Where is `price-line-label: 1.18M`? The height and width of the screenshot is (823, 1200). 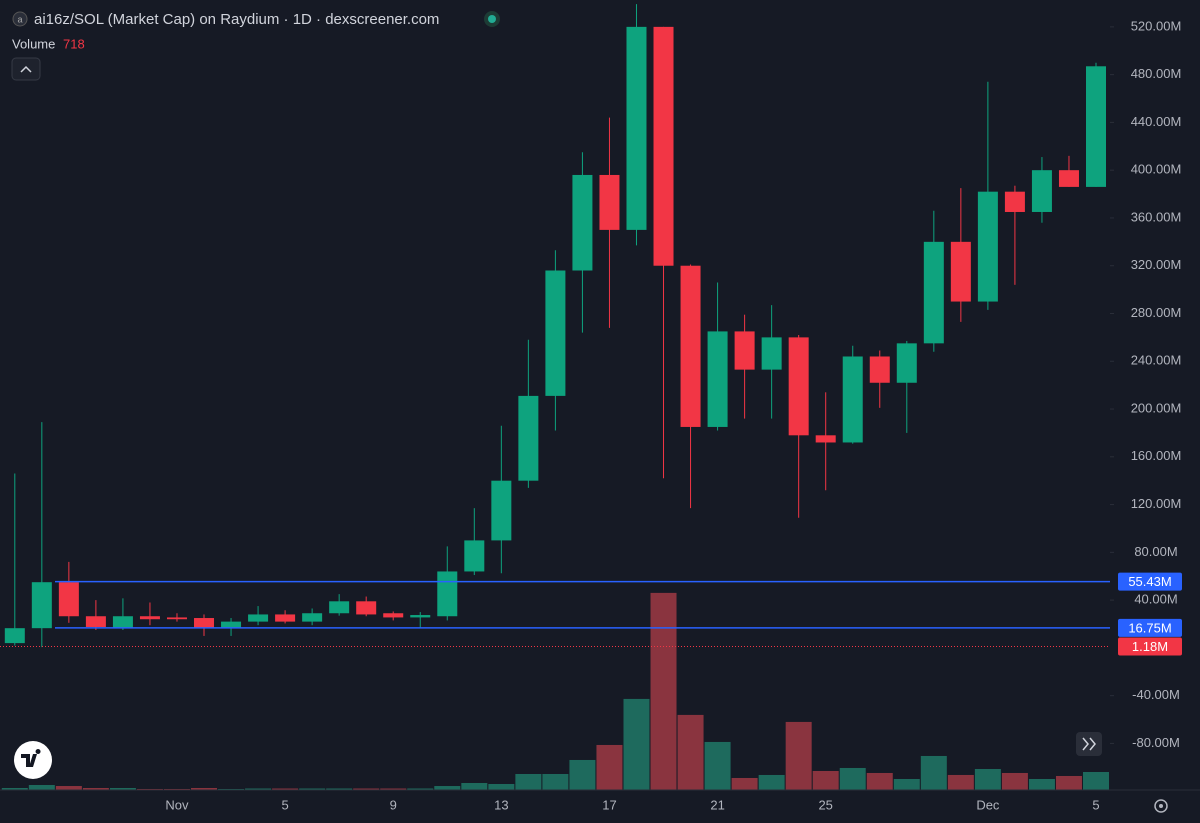
price-line-label: 1.18M is located at coordinates (1150, 646).